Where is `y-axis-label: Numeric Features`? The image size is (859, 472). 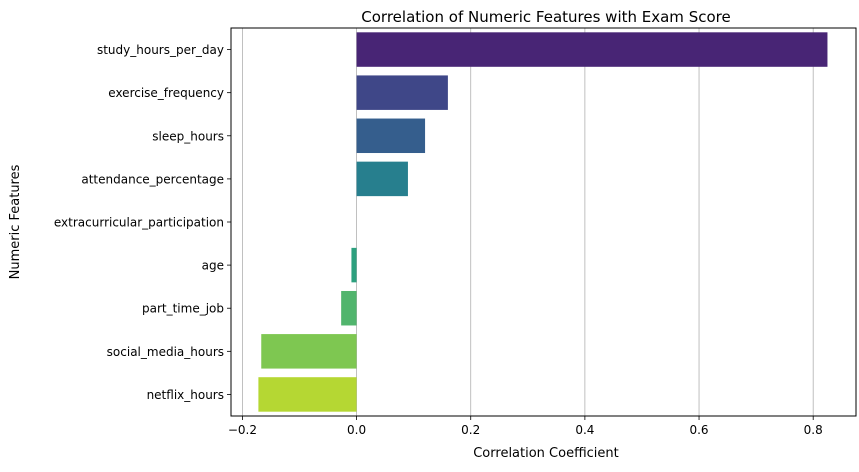 y-axis-label: Numeric Features is located at coordinates (15, 221).